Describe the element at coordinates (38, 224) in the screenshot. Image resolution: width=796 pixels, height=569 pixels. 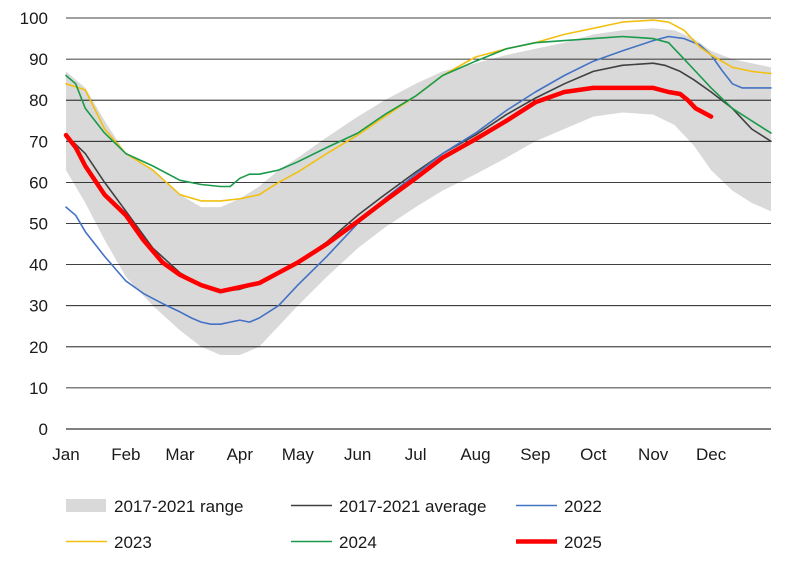
I see `y-tick-label-50: 50` at that location.